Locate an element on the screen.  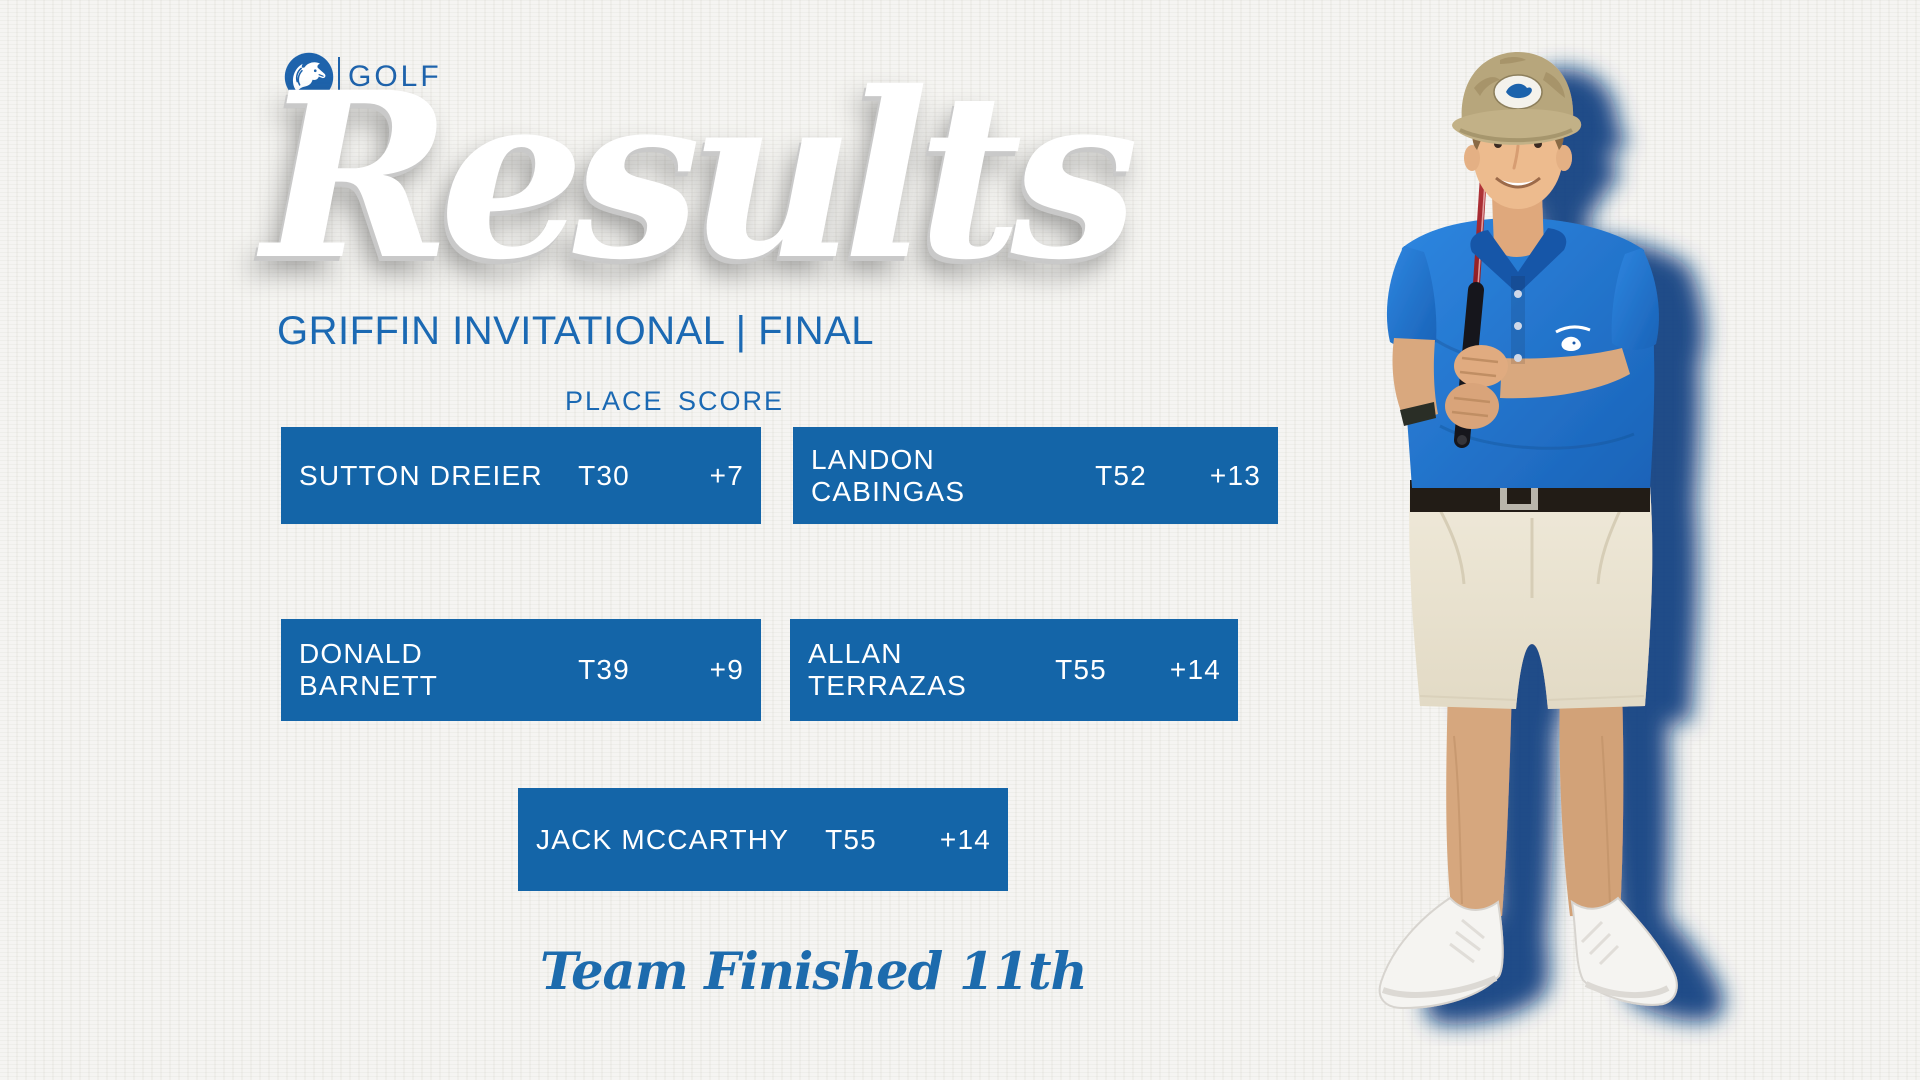
place-column-header: PLACE is located at coordinates (614, 401).